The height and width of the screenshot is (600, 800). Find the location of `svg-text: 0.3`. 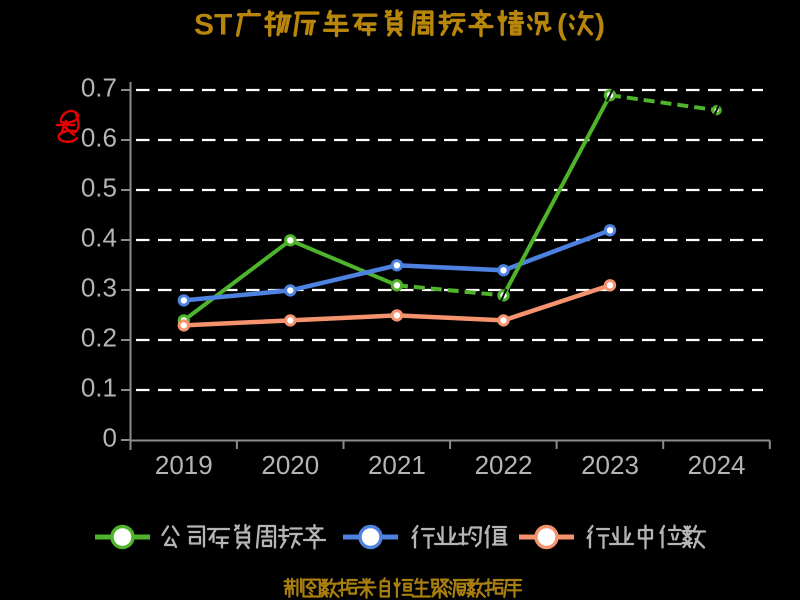

svg-text: 0.3 is located at coordinates (99, 288).